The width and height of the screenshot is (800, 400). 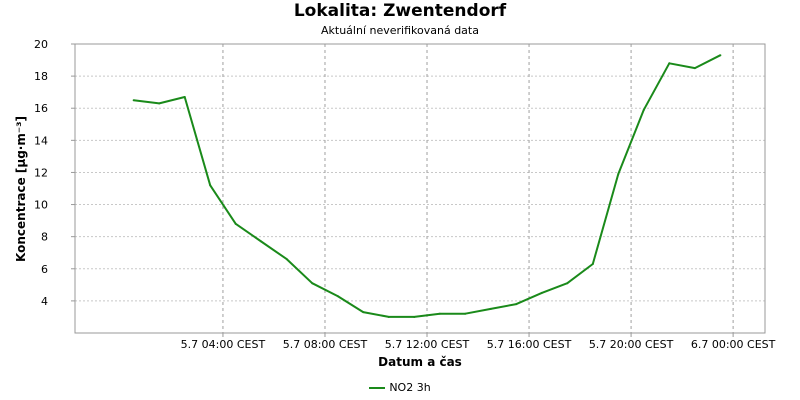 What do you see at coordinates (41, 76) in the screenshot?
I see `y-tick-label: 18` at bounding box center [41, 76].